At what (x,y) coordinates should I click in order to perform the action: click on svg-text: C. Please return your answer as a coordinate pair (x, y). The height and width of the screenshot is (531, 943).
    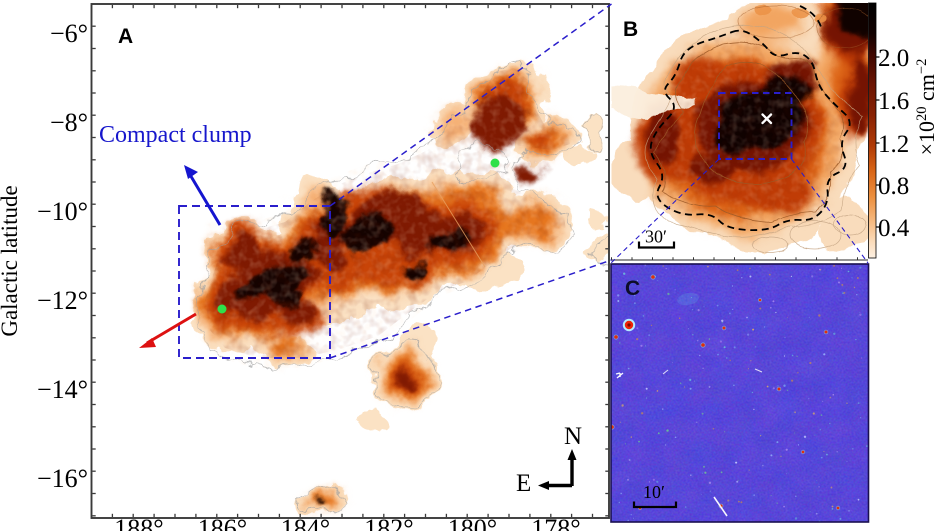
    Looking at the image, I should click on (632, 288).